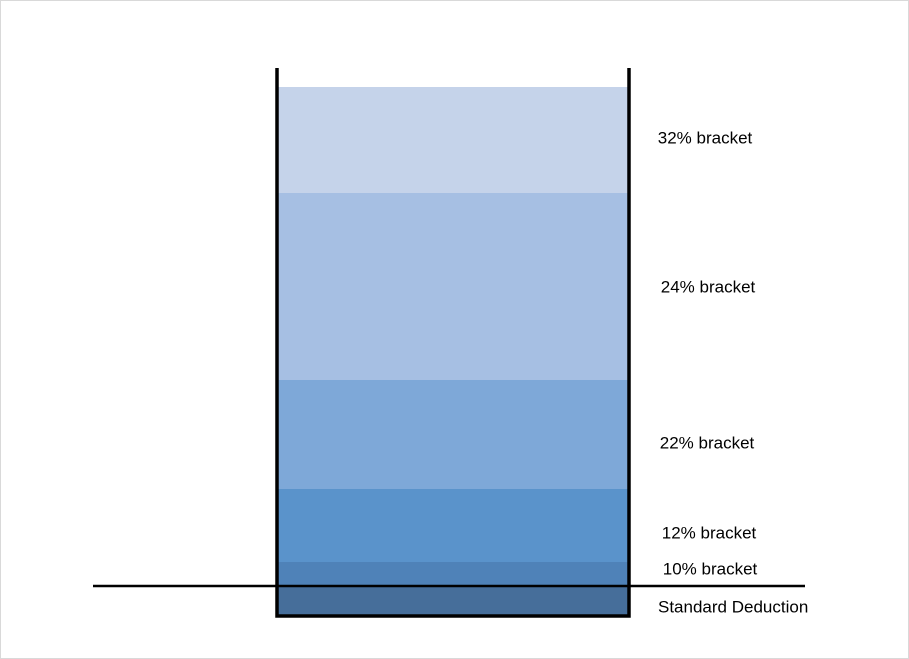 Image resolution: width=909 pixels, height=659 pixels. I want to click on layer-label: 12% bracket, so click(709, 532).